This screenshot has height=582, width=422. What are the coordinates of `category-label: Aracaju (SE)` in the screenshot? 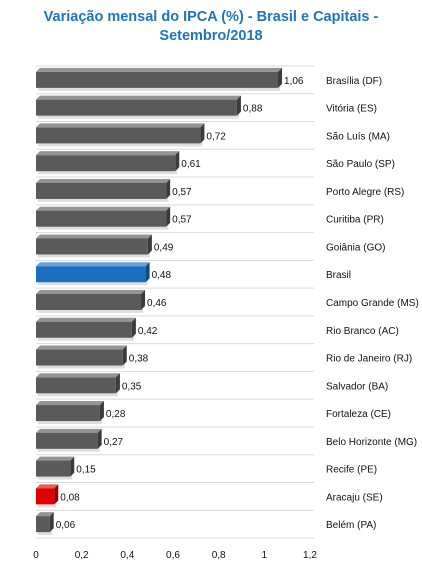 It's located at (354, 497).